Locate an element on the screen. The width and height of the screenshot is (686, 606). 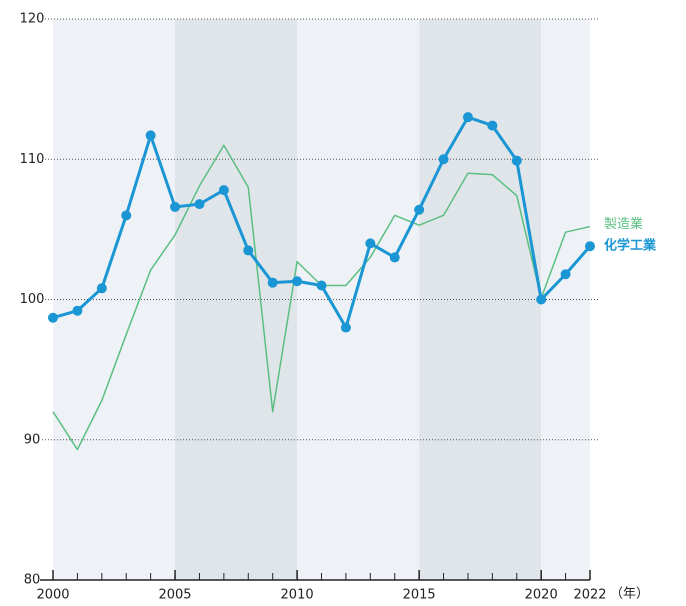
legend-label: 製造業 is located at coordinates (623, 224).